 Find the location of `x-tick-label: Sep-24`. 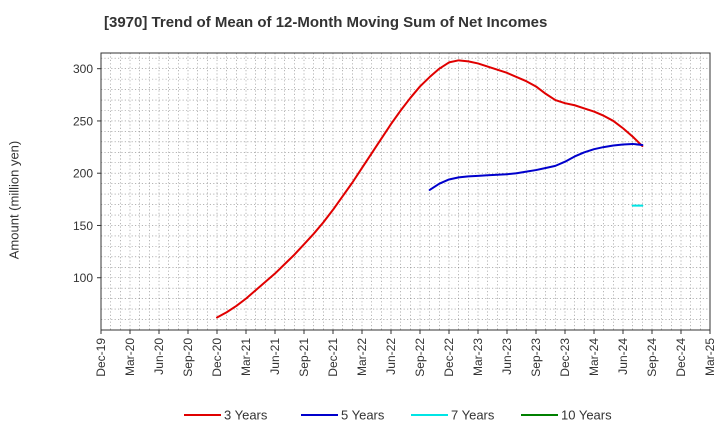

x-tick-label: Sep-24 is located at coordinates (652, 357).